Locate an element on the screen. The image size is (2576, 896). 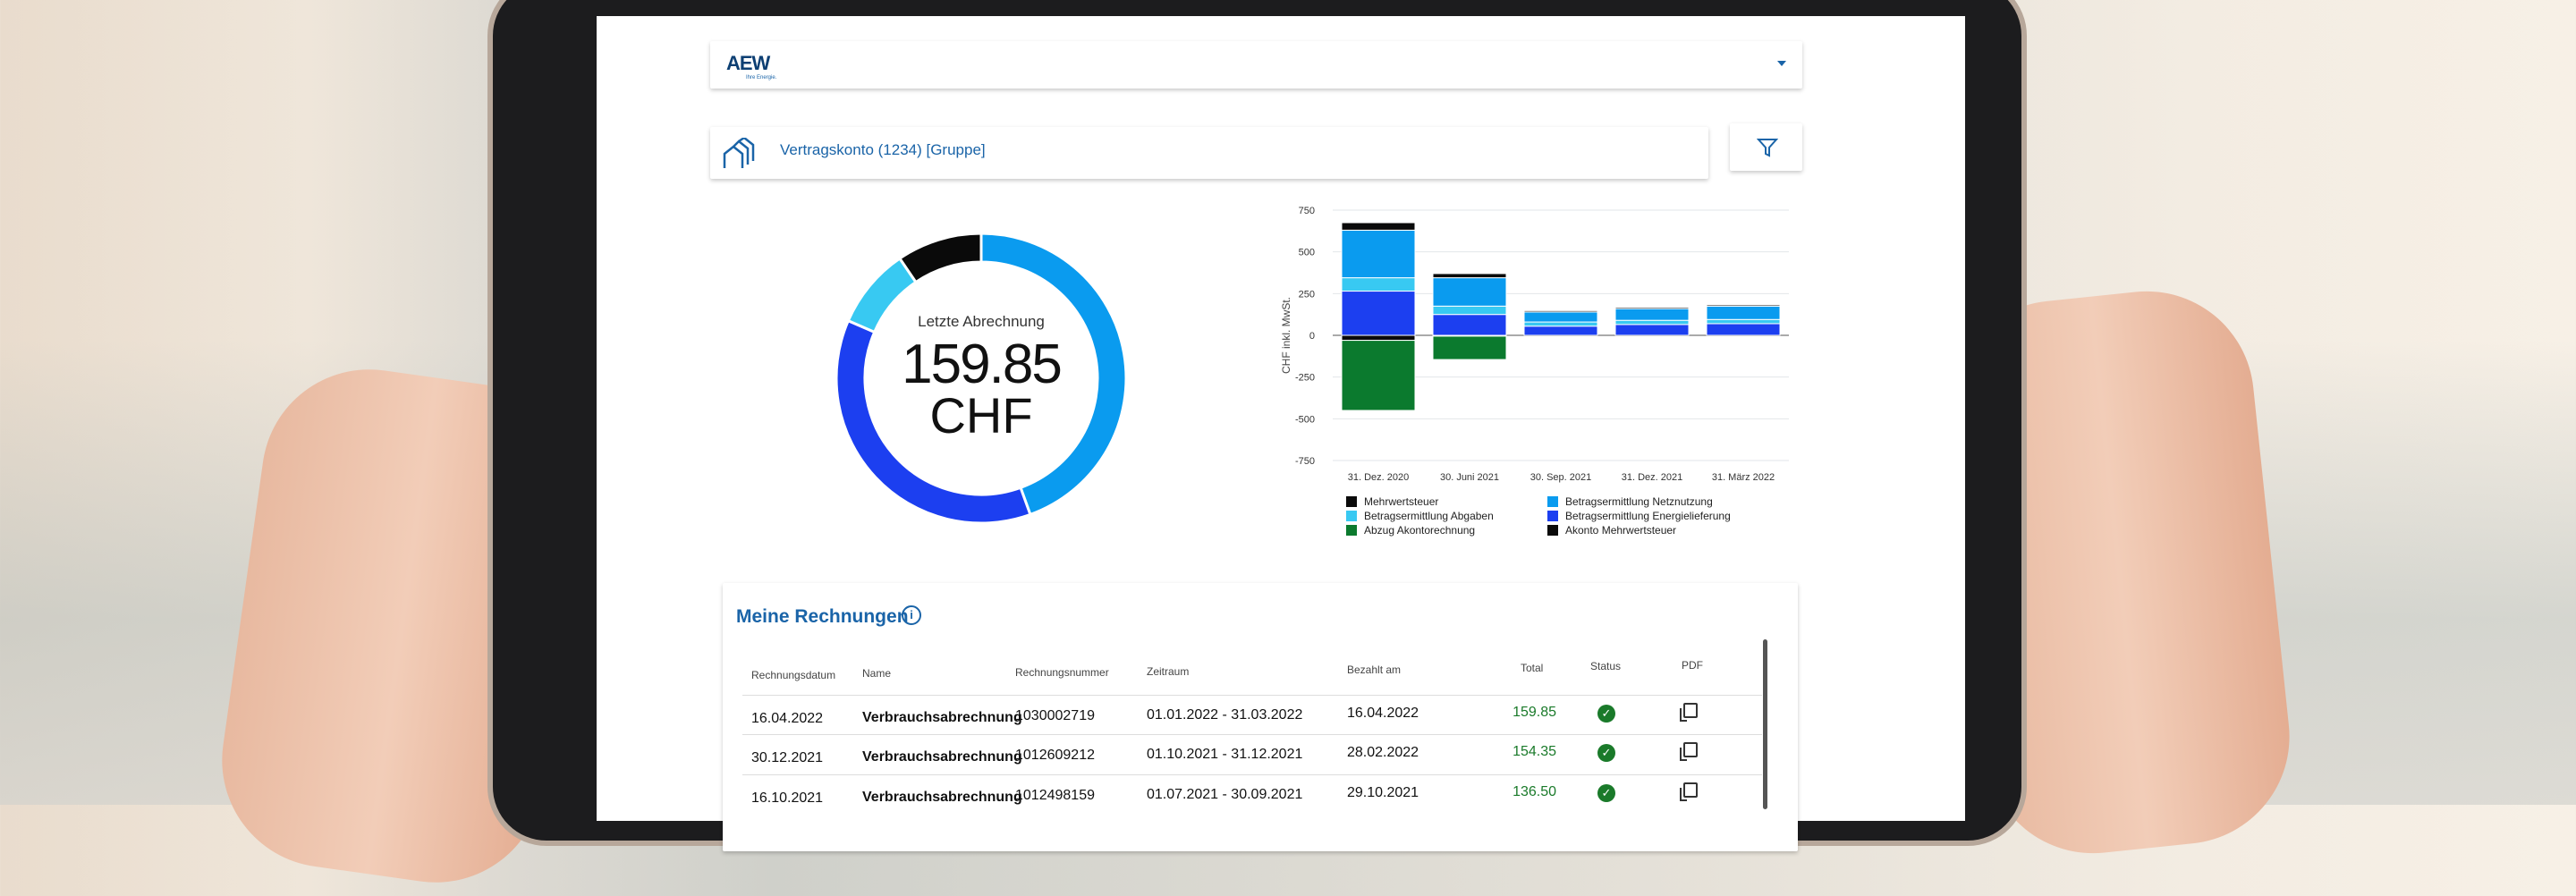
col-header-date: Rechnungsdatum is located at coordinates (793, 675).